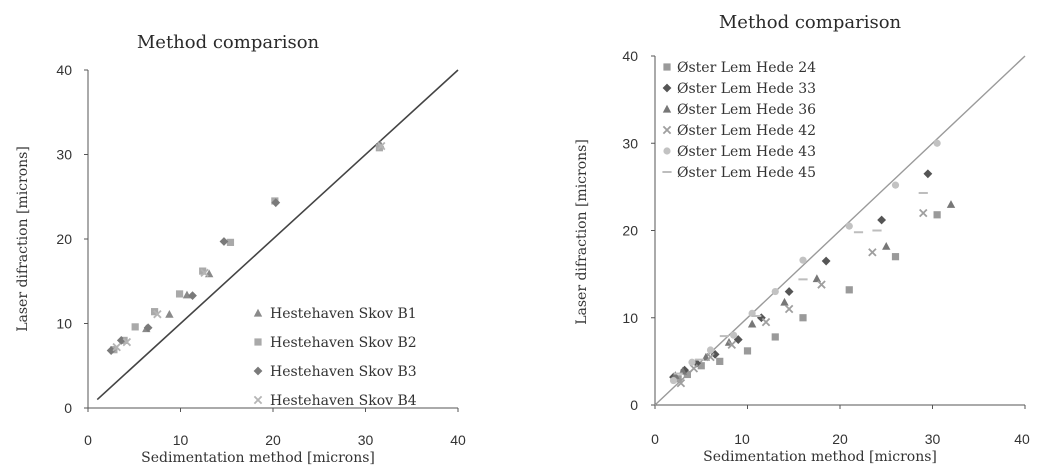 The width and height of the screenshot is (1040, 466). Describe the element at coordinates (810, 22) in the screenshot. I see `chart-right-title: Method comparison` at that location.